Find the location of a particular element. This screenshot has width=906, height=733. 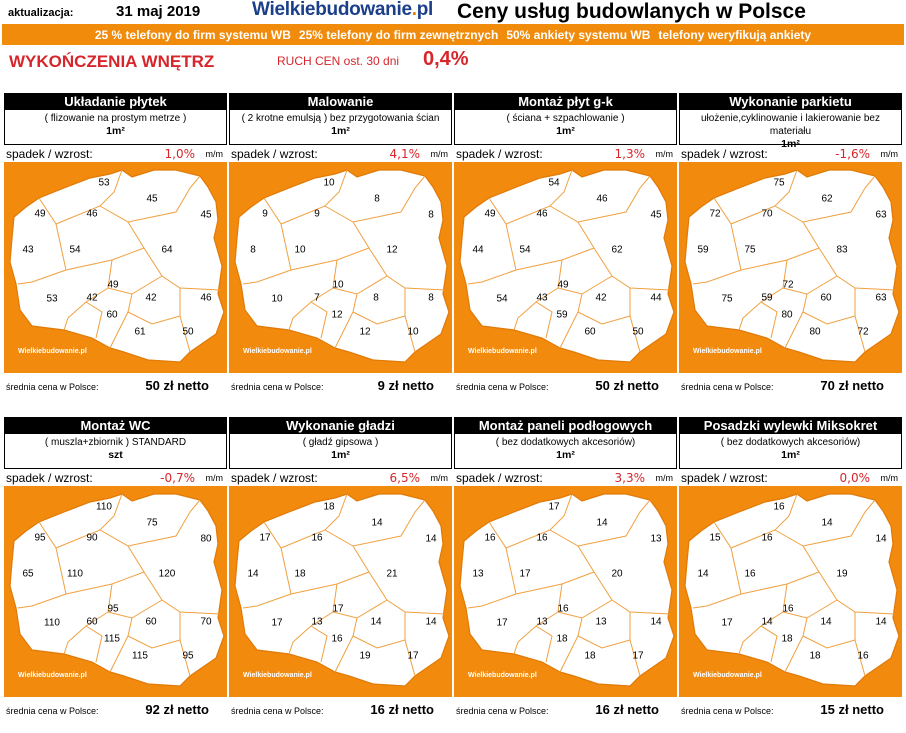

average-price: 9 zł netto is located at coordinates (405, 385).